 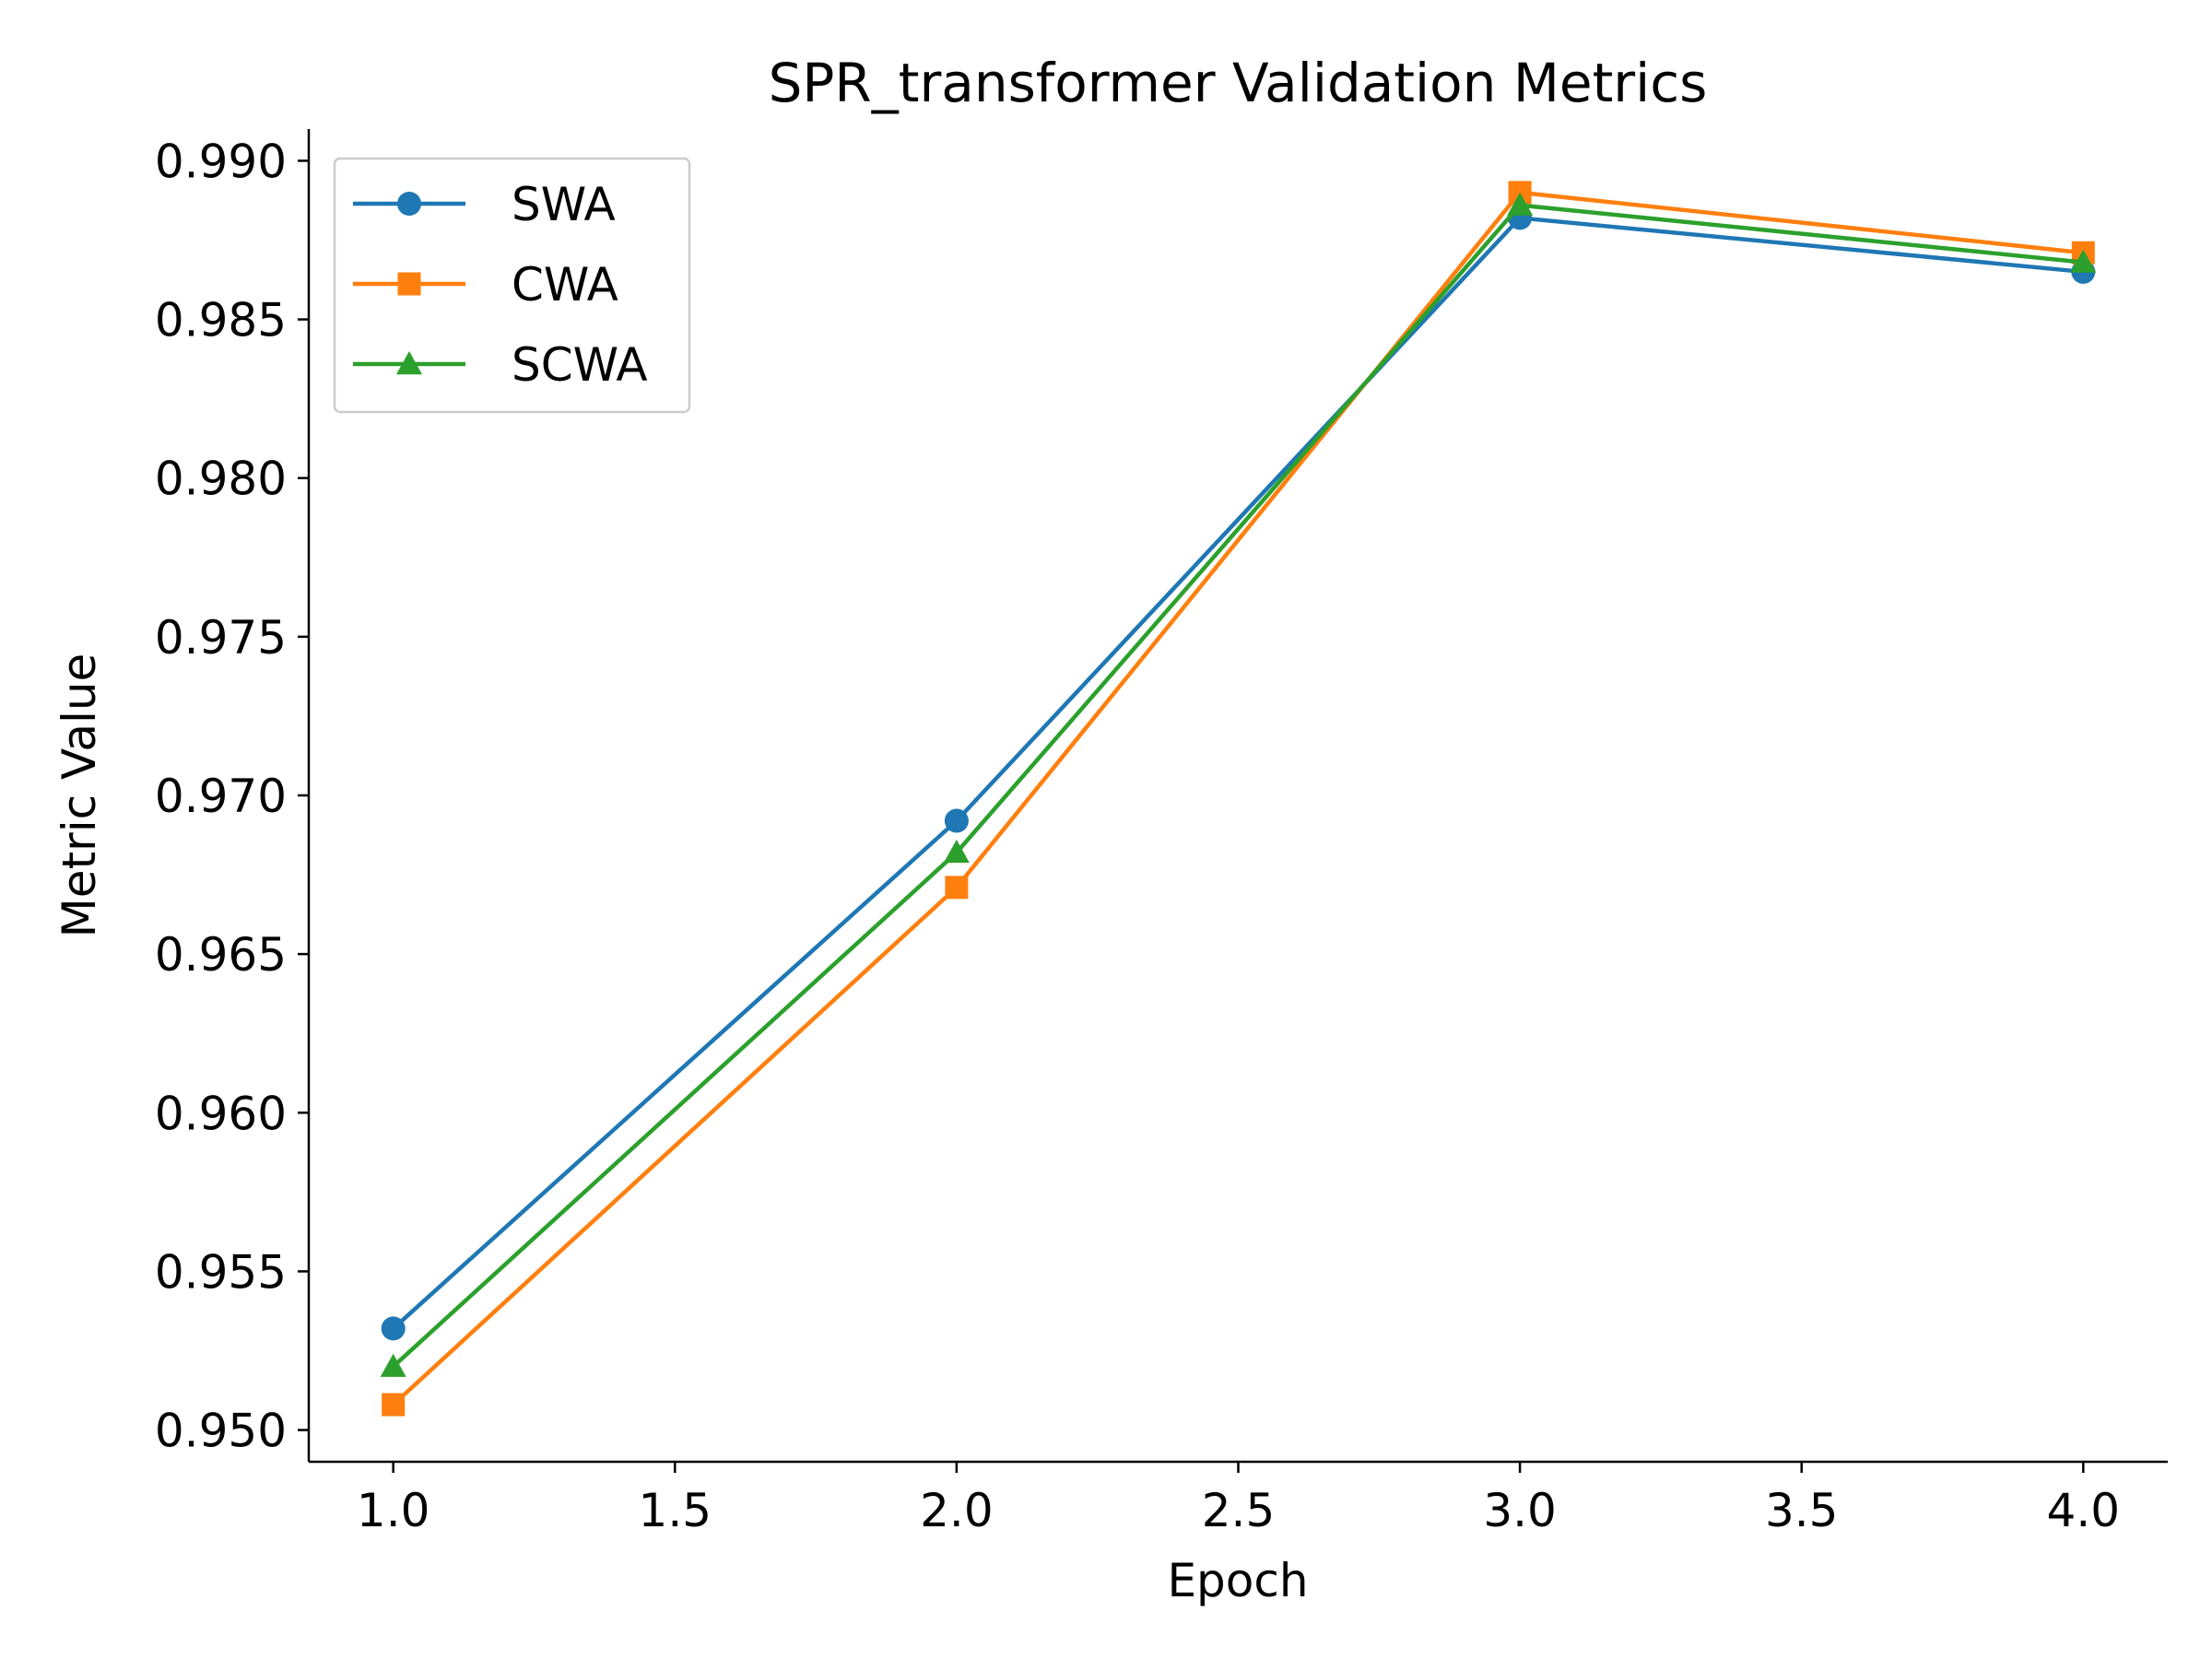 I want to click on x-tick-label: 2.0, so click(x=957, y=1510).